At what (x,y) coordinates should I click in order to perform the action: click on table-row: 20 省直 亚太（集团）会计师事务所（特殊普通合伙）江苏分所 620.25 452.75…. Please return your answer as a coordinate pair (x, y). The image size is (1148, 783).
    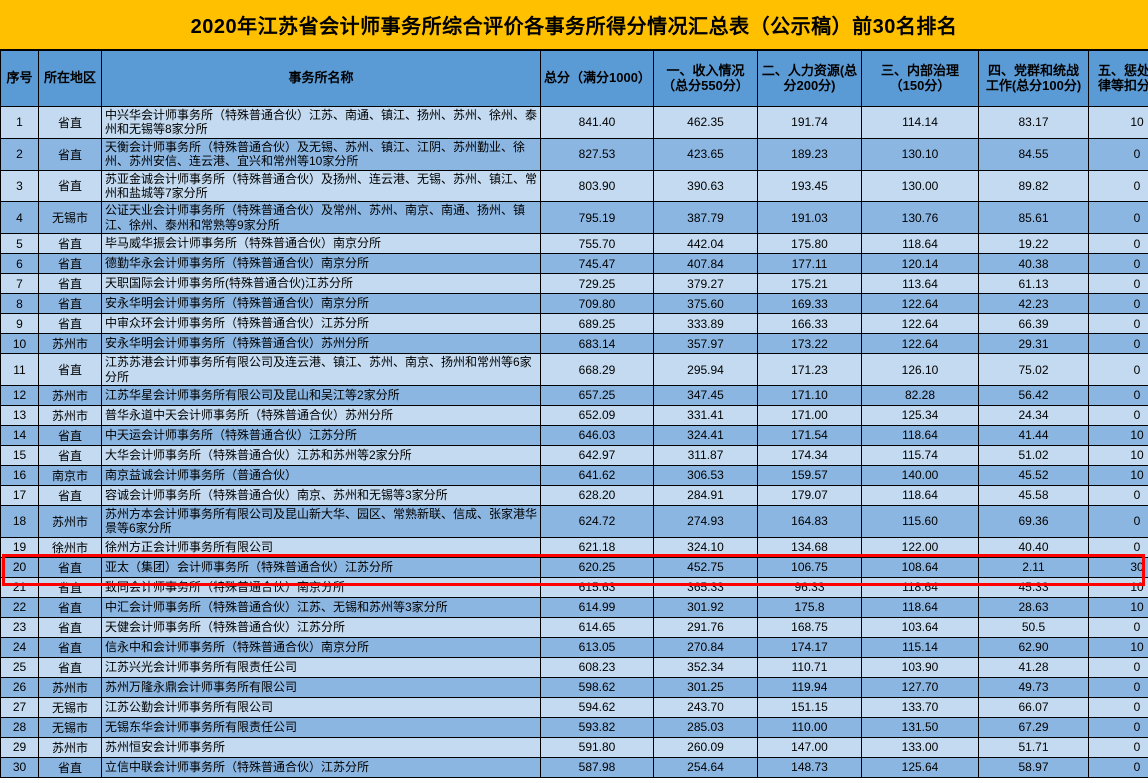
    Looking at the image, I should click on (574, 567).